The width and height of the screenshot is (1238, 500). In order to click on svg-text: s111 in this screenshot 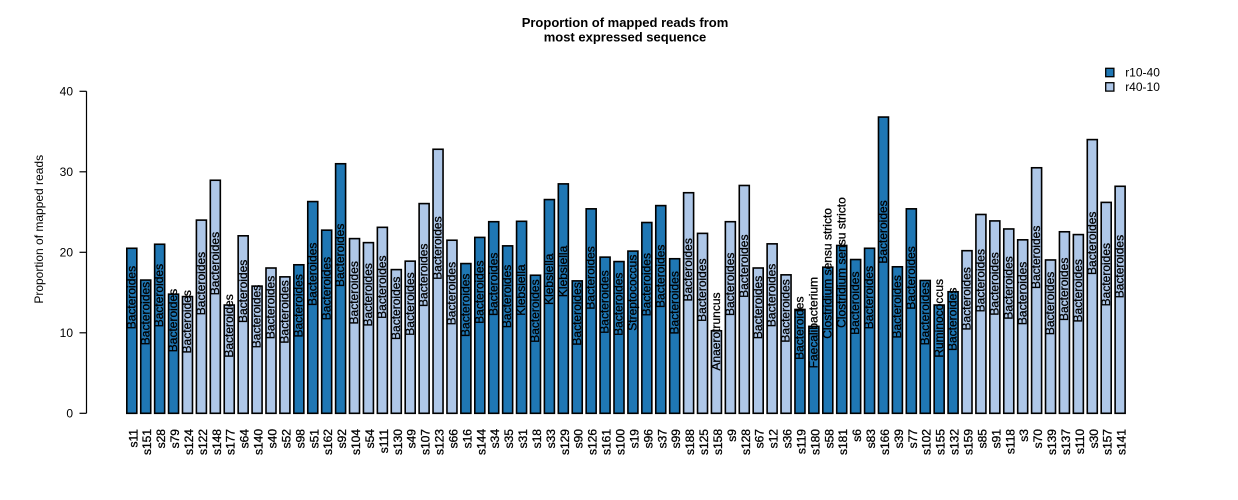, I will do `click(384, 441)`.